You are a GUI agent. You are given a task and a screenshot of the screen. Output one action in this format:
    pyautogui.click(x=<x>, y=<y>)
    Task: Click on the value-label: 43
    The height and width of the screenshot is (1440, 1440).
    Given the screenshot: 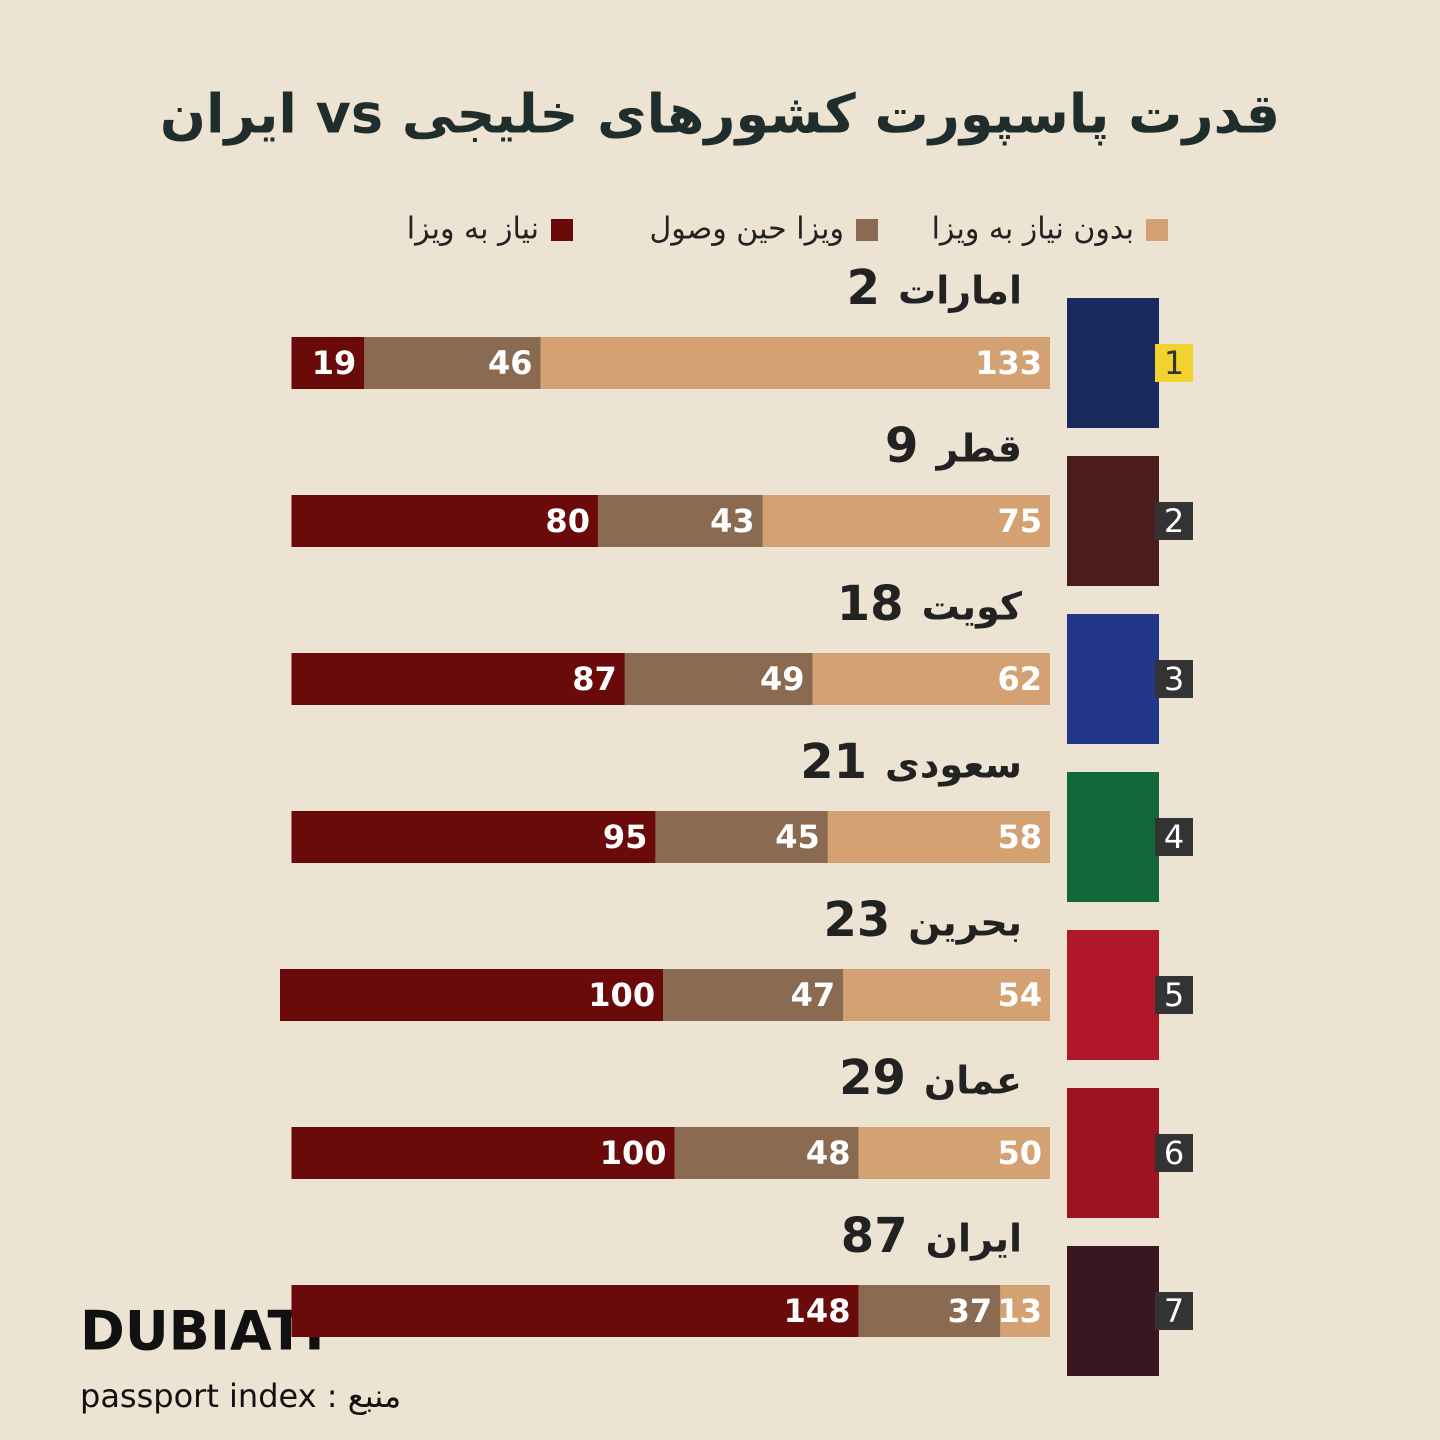 What is the action you would take?
    pyautogui.click(x=732, y=521)
    